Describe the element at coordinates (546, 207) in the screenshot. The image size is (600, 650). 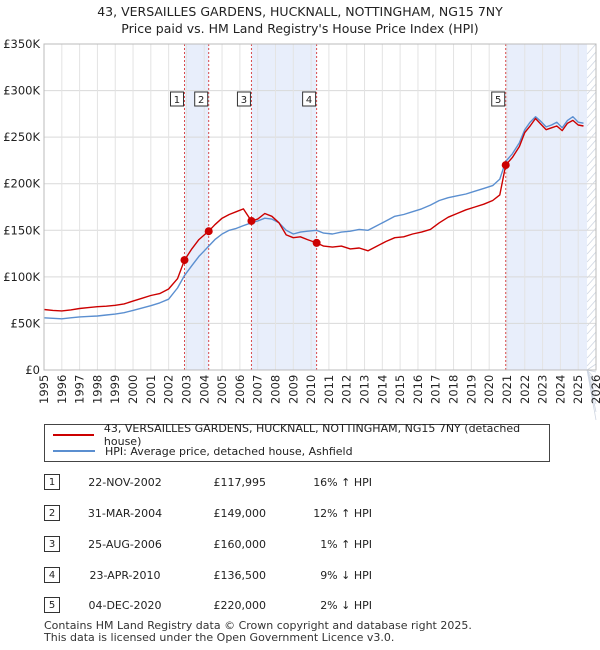
I see `ownership-shade` at that location.